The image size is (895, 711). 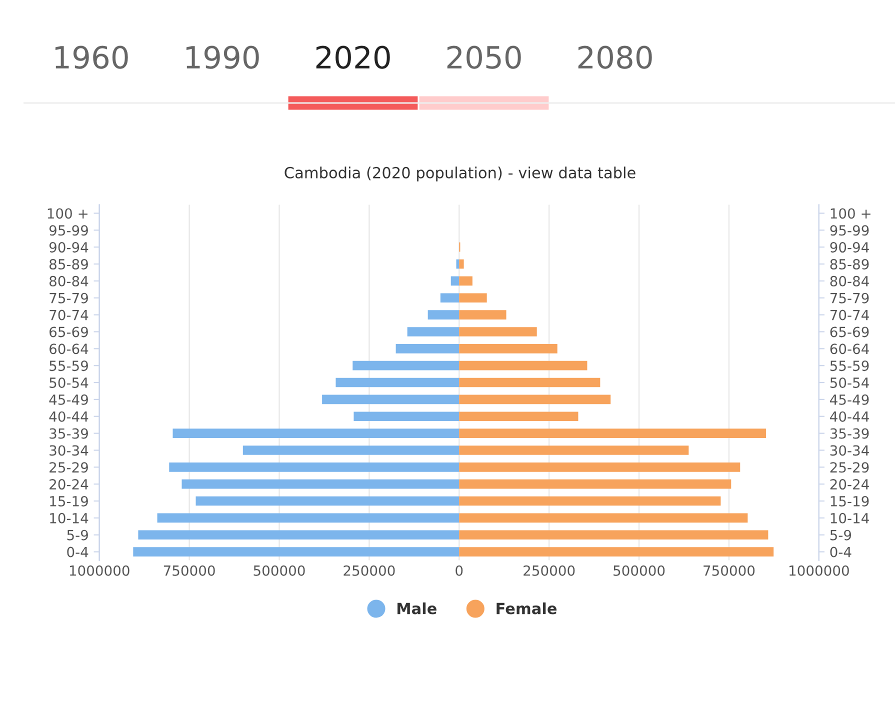 I want to click on category-label: 50-54, so click(x=69, y=382).